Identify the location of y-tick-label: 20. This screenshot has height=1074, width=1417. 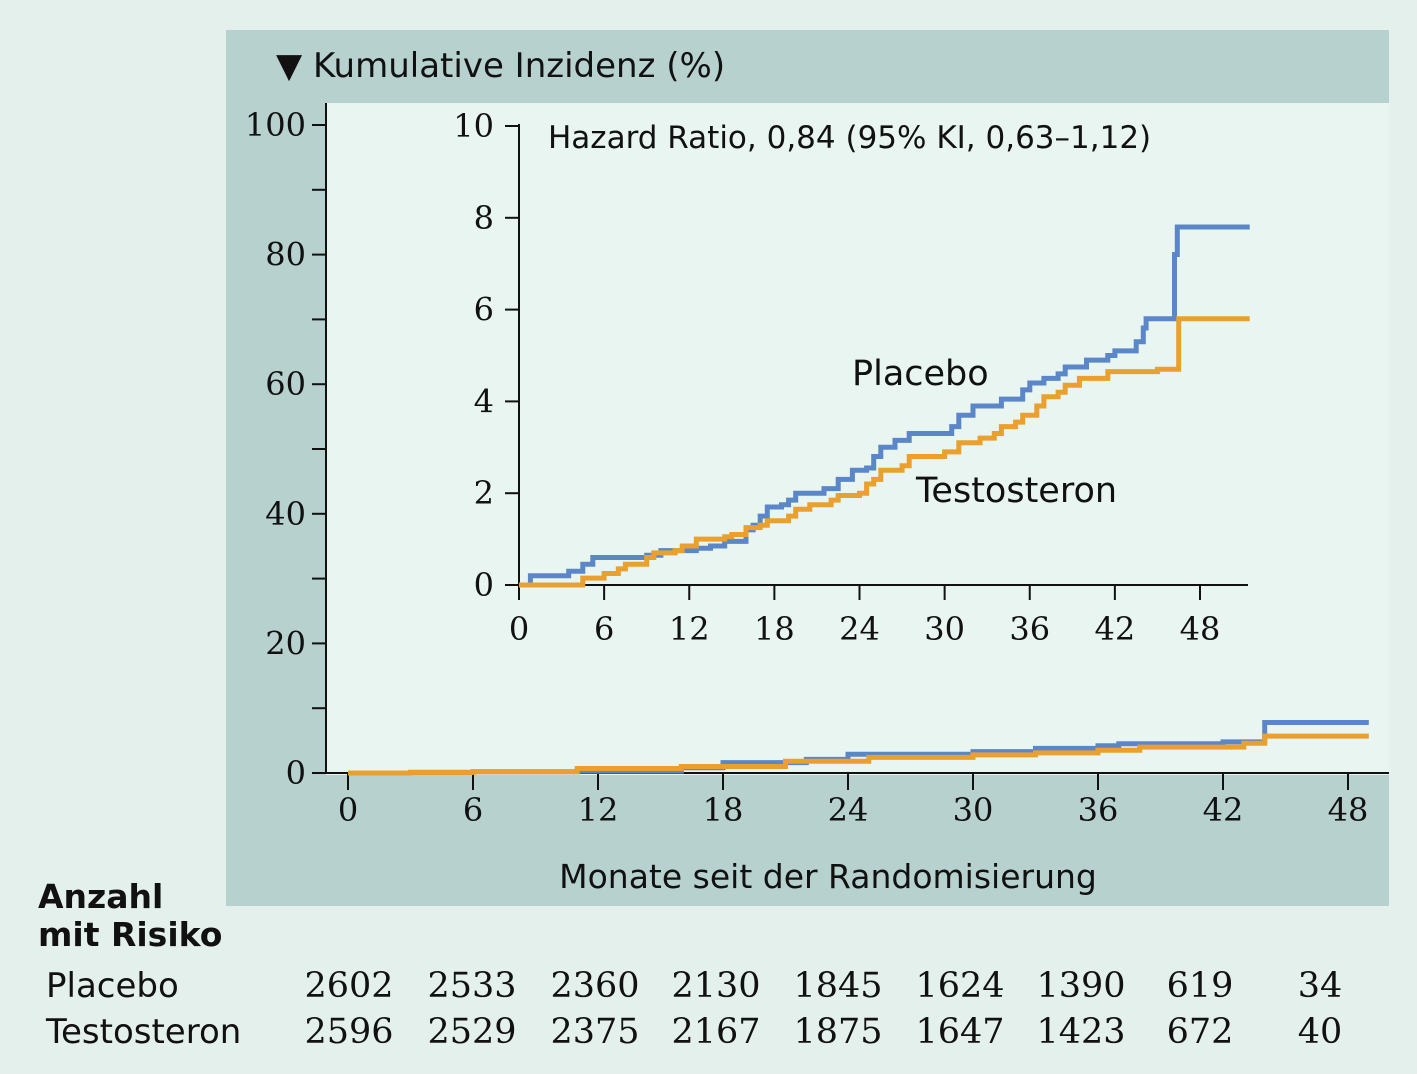
(285, 643).